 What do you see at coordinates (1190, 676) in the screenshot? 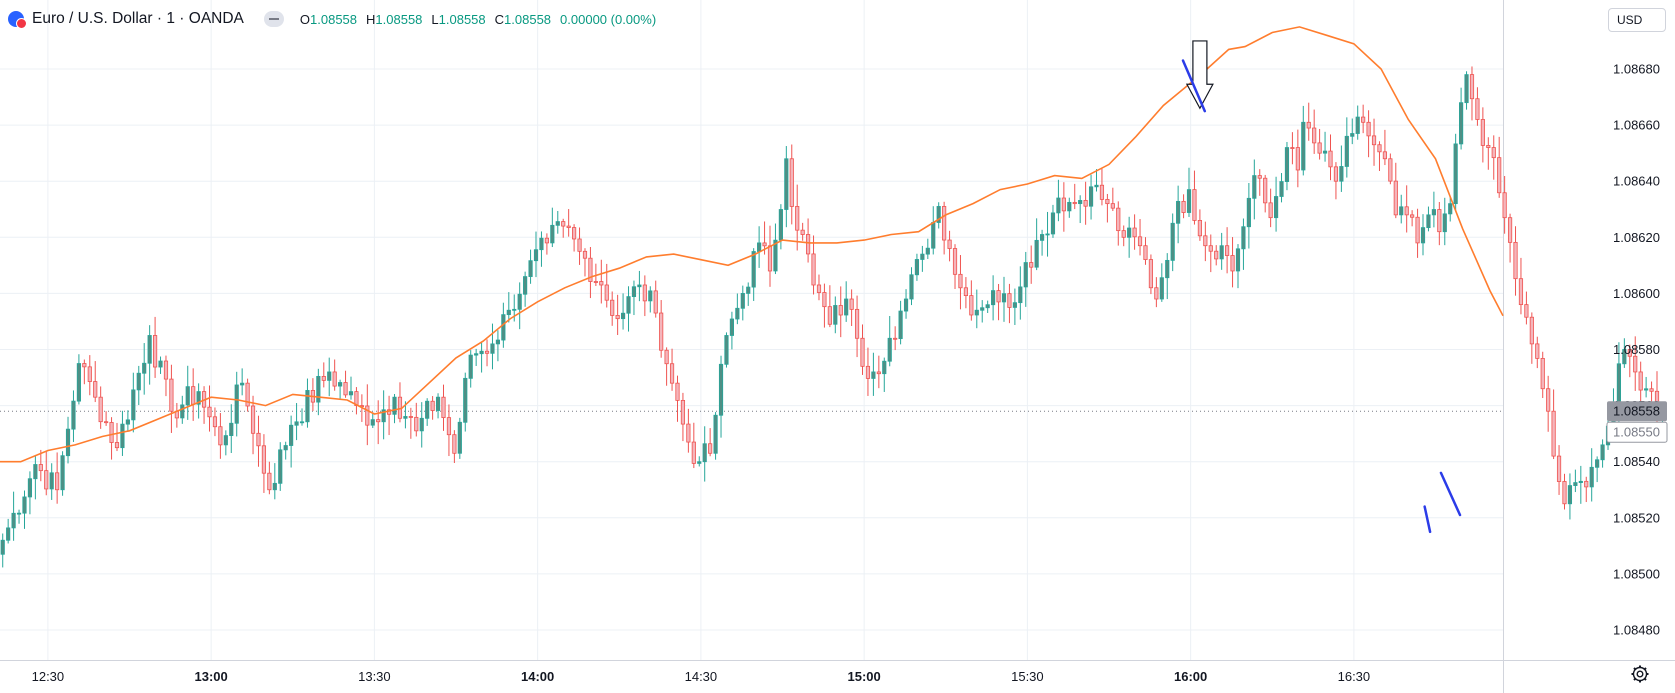
I see `time-tick-label: 16:00` at bounding box center [1190, 676].